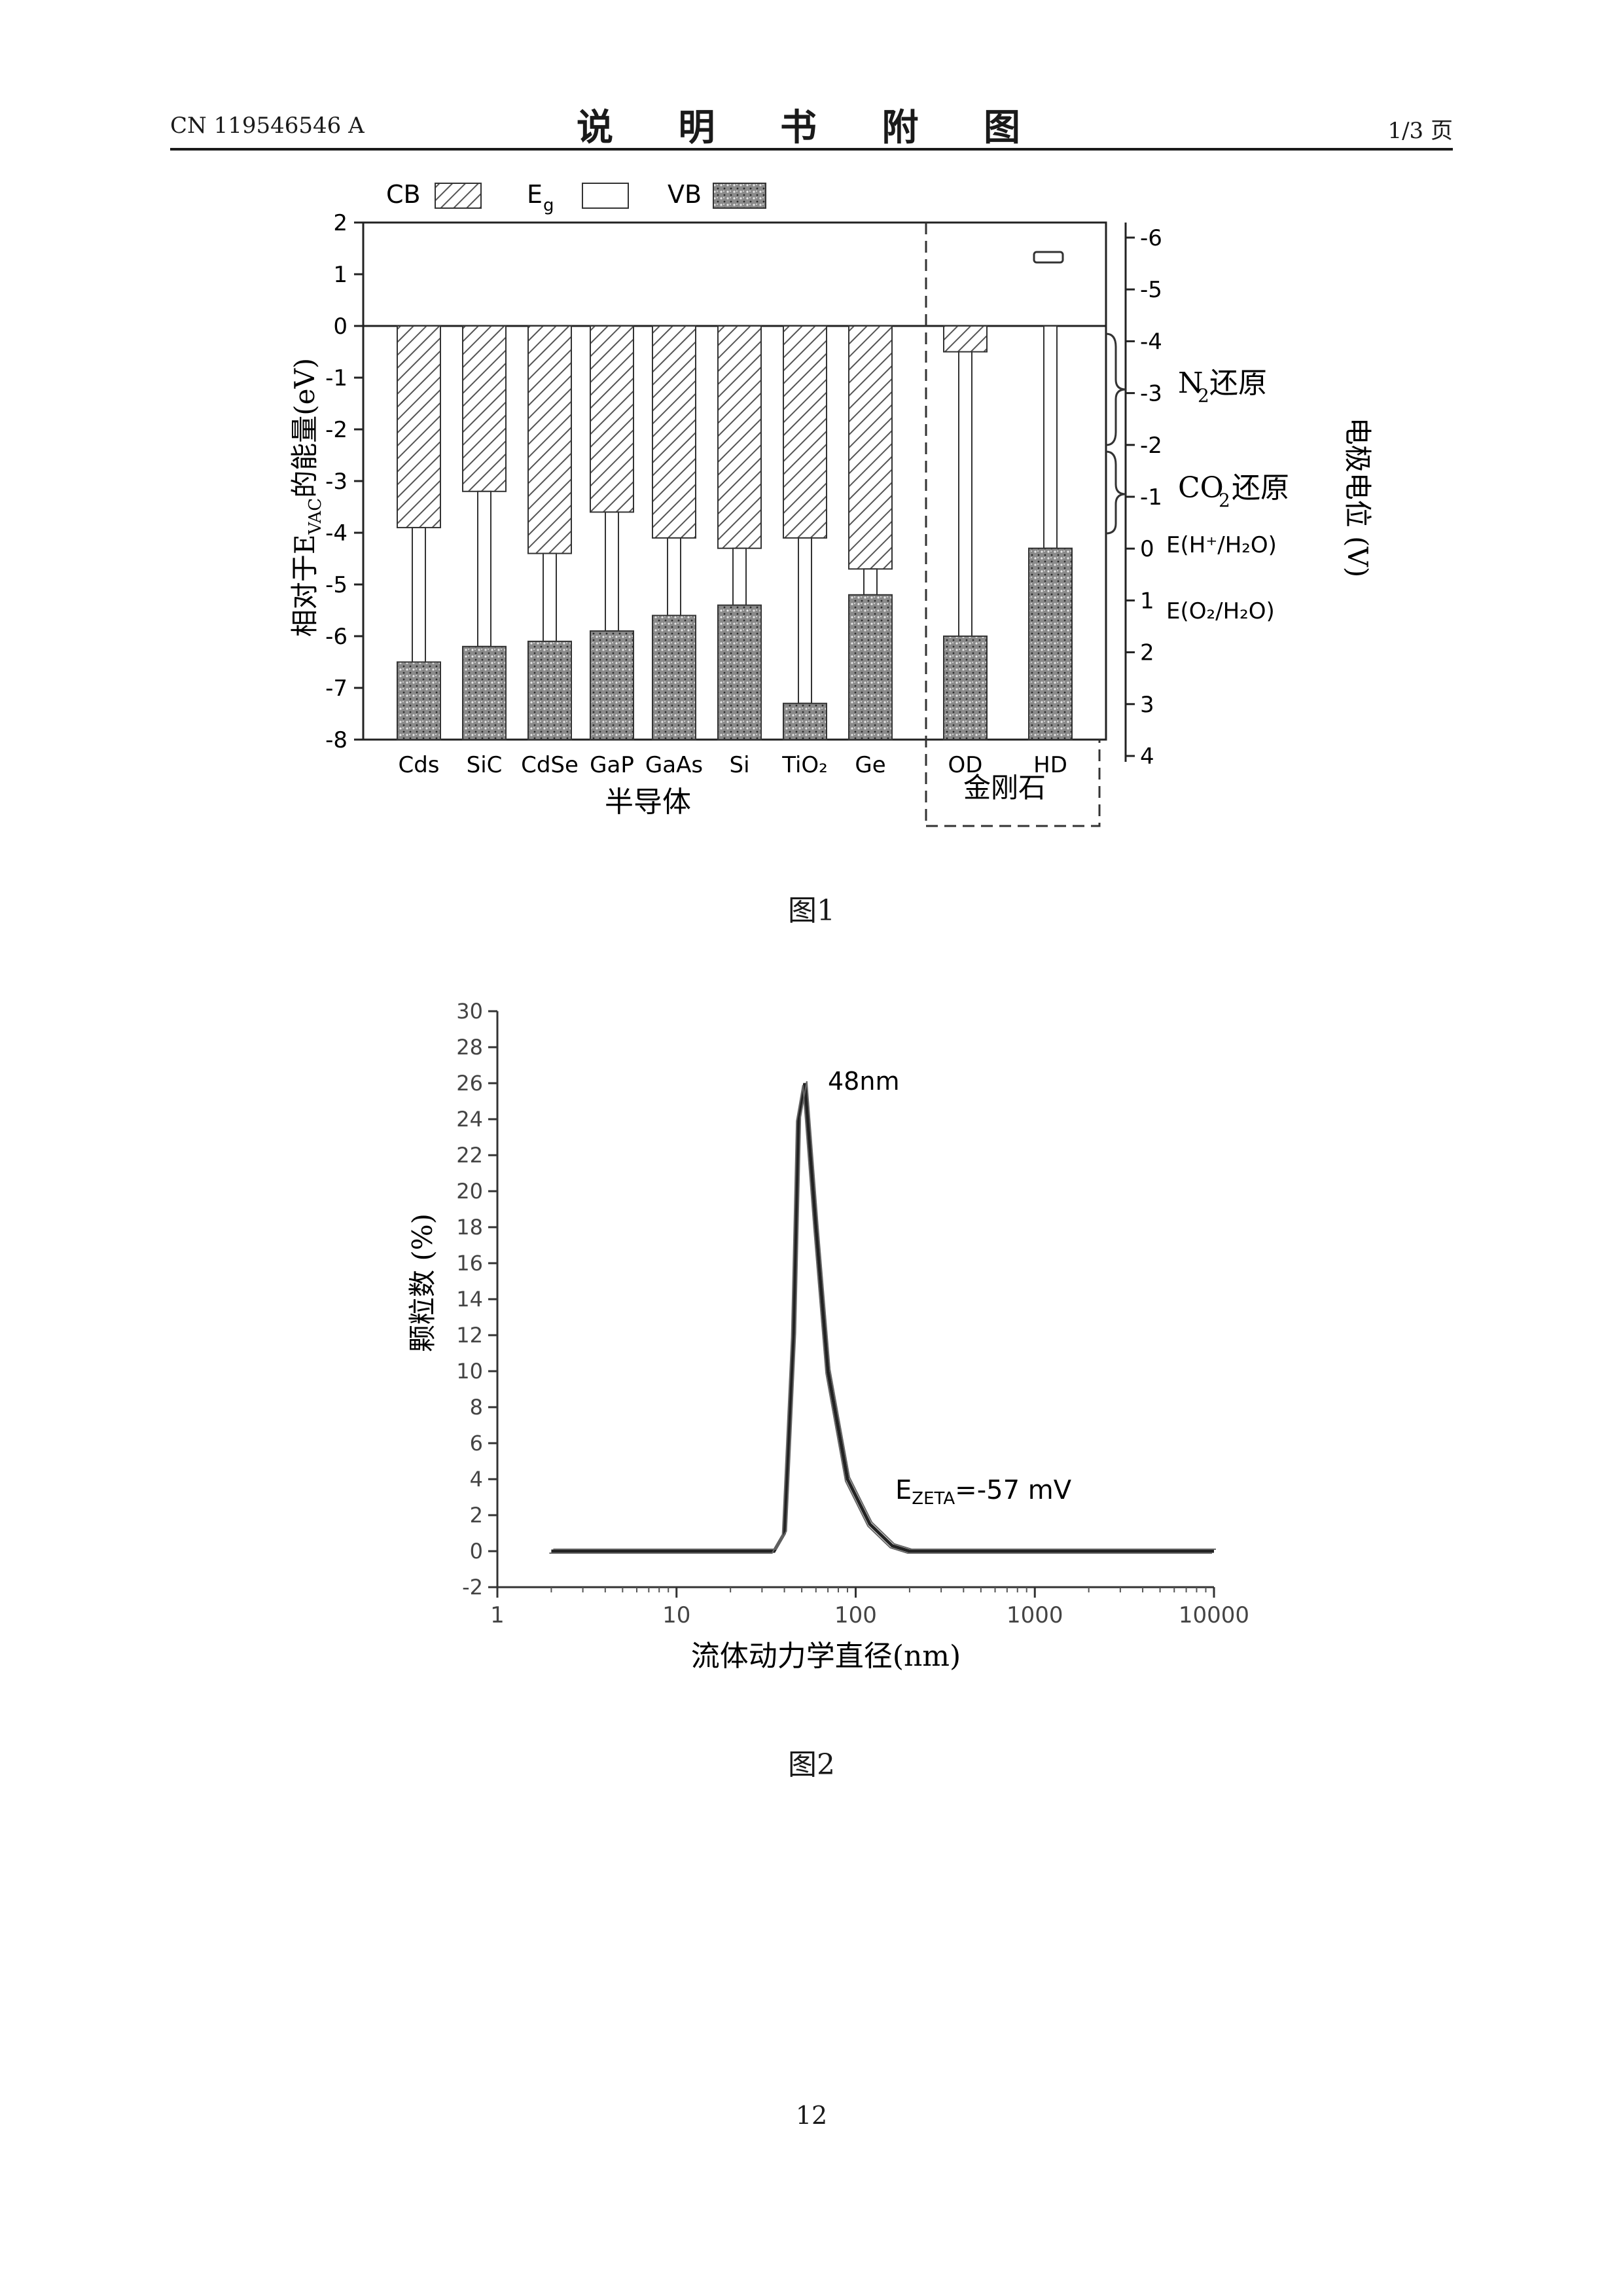 This screenshot has height=2296, width=1623. I want to click on y-tick-label: 24, so click(469, 1119).